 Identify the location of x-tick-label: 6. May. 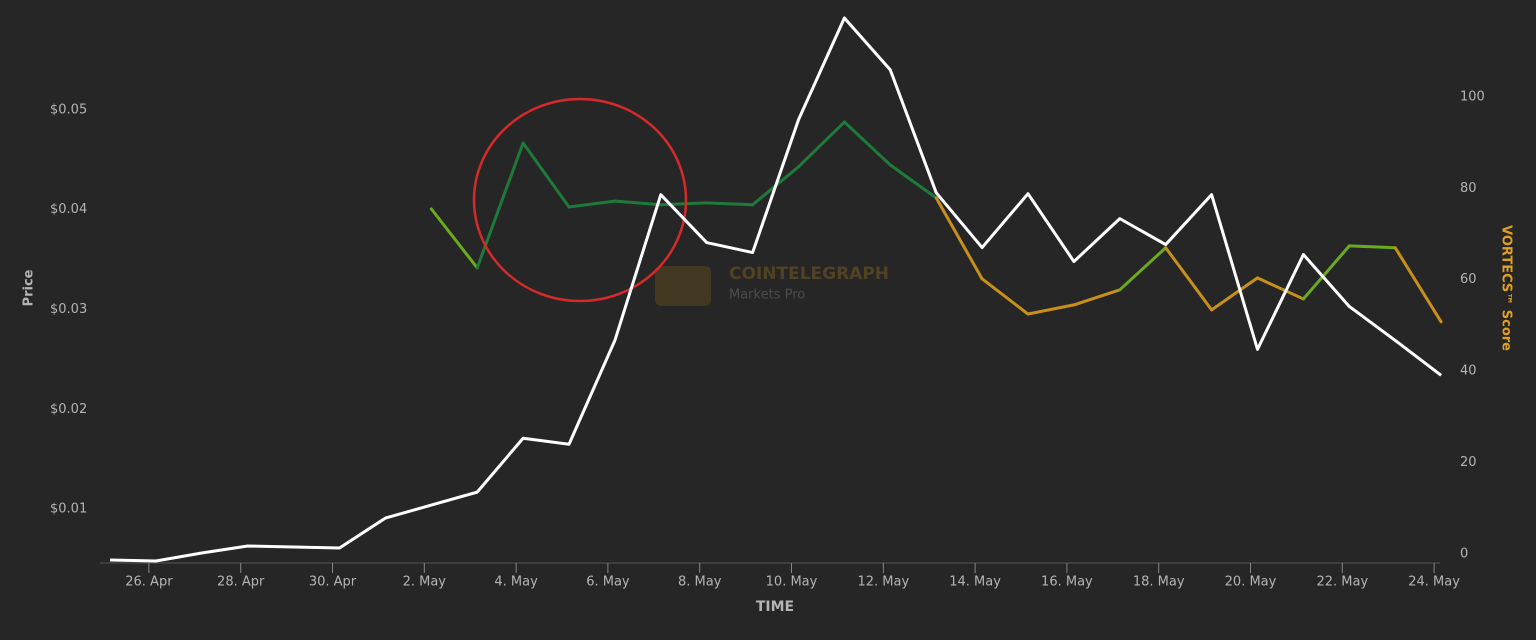
(608, 582).